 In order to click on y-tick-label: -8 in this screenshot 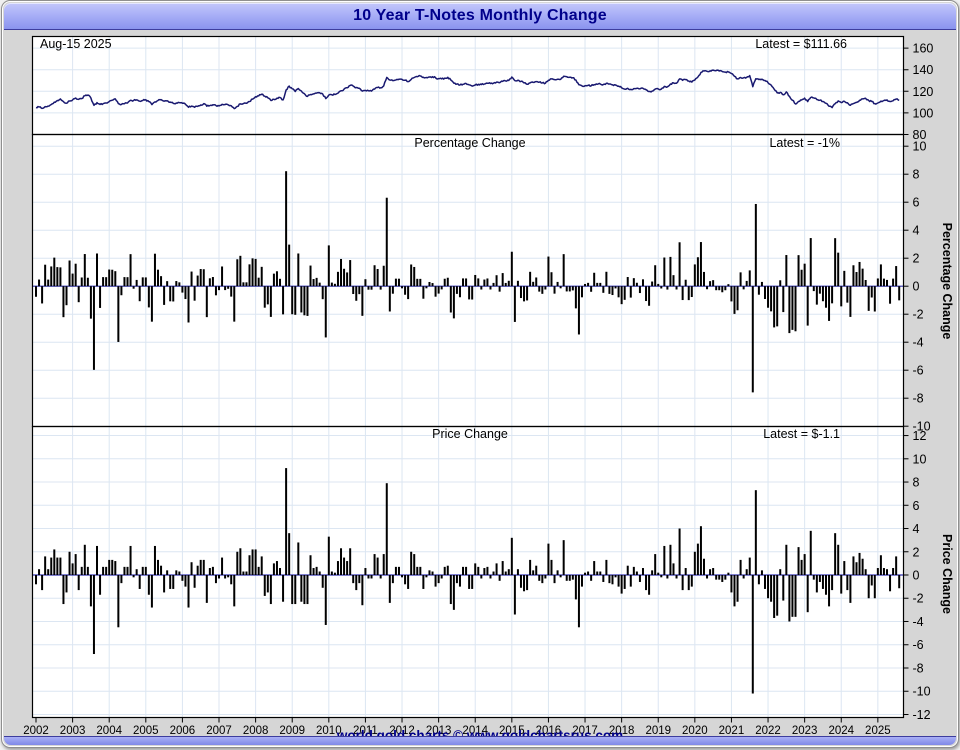, I will do `click(918, 668)`.